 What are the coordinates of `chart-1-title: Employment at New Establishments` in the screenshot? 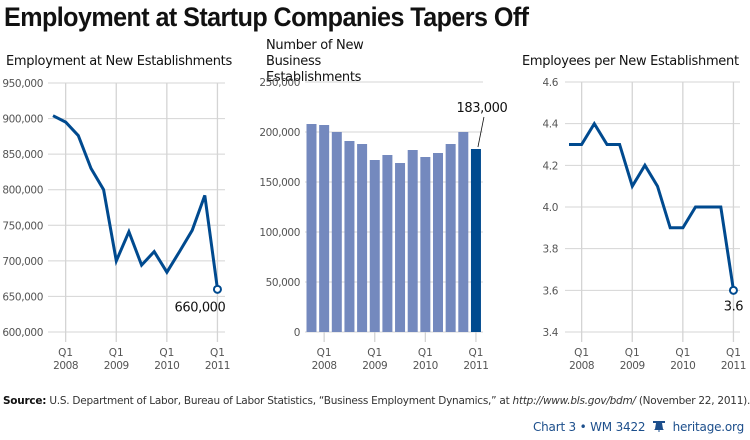 It's located at (119, 61).